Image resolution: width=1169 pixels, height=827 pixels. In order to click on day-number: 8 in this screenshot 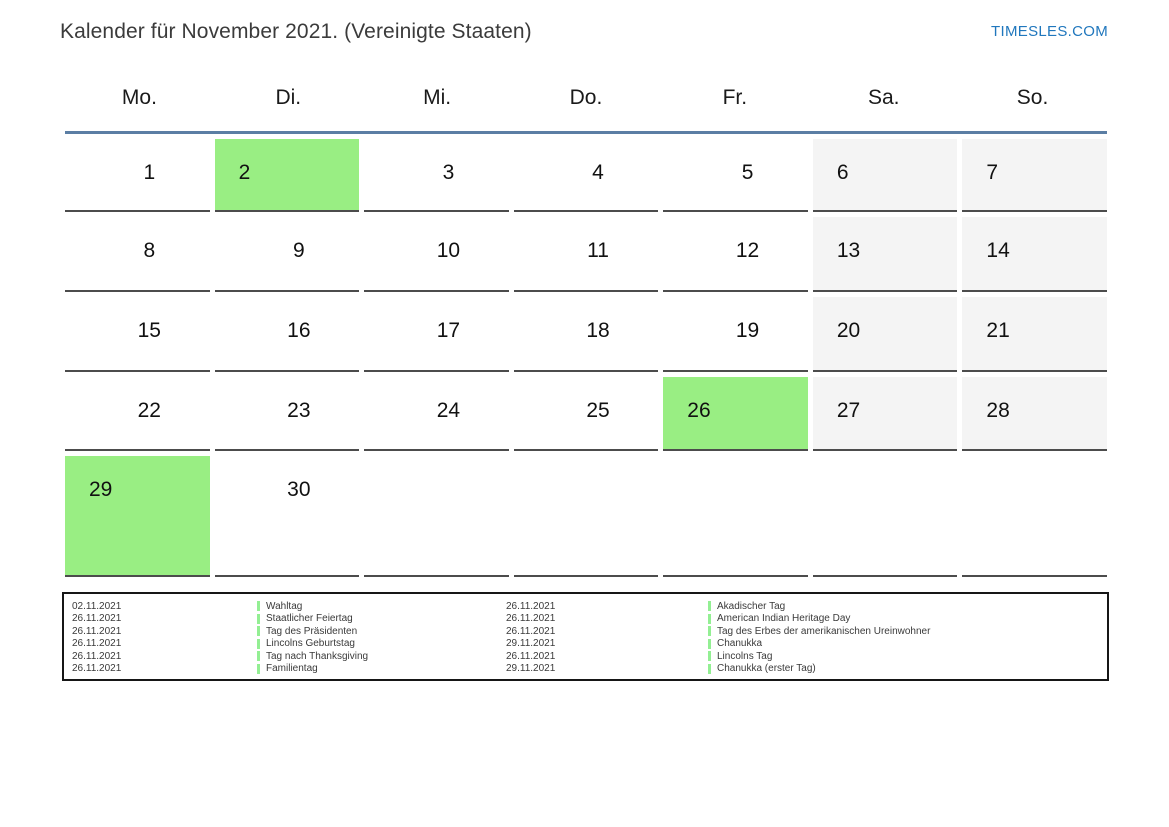, I will do `click(149, 250)`.